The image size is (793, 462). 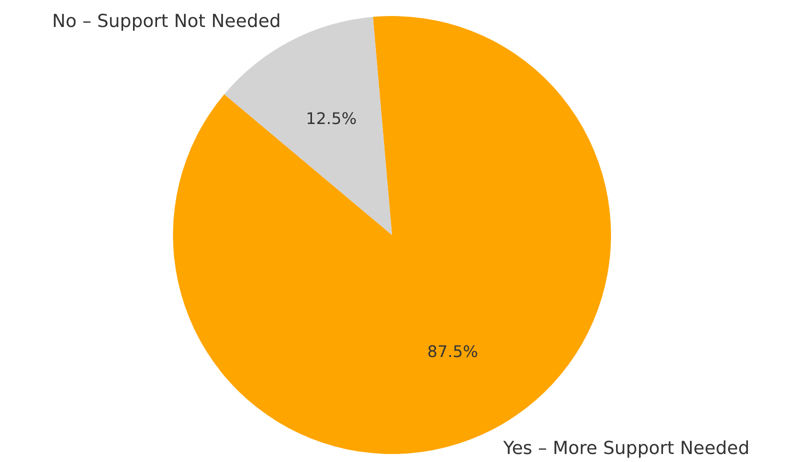 What do you see at coordinates (626, 449) in the screenshot?
I see `slice-label: Yes – More Support Needed` at bounding box center [626, 449].